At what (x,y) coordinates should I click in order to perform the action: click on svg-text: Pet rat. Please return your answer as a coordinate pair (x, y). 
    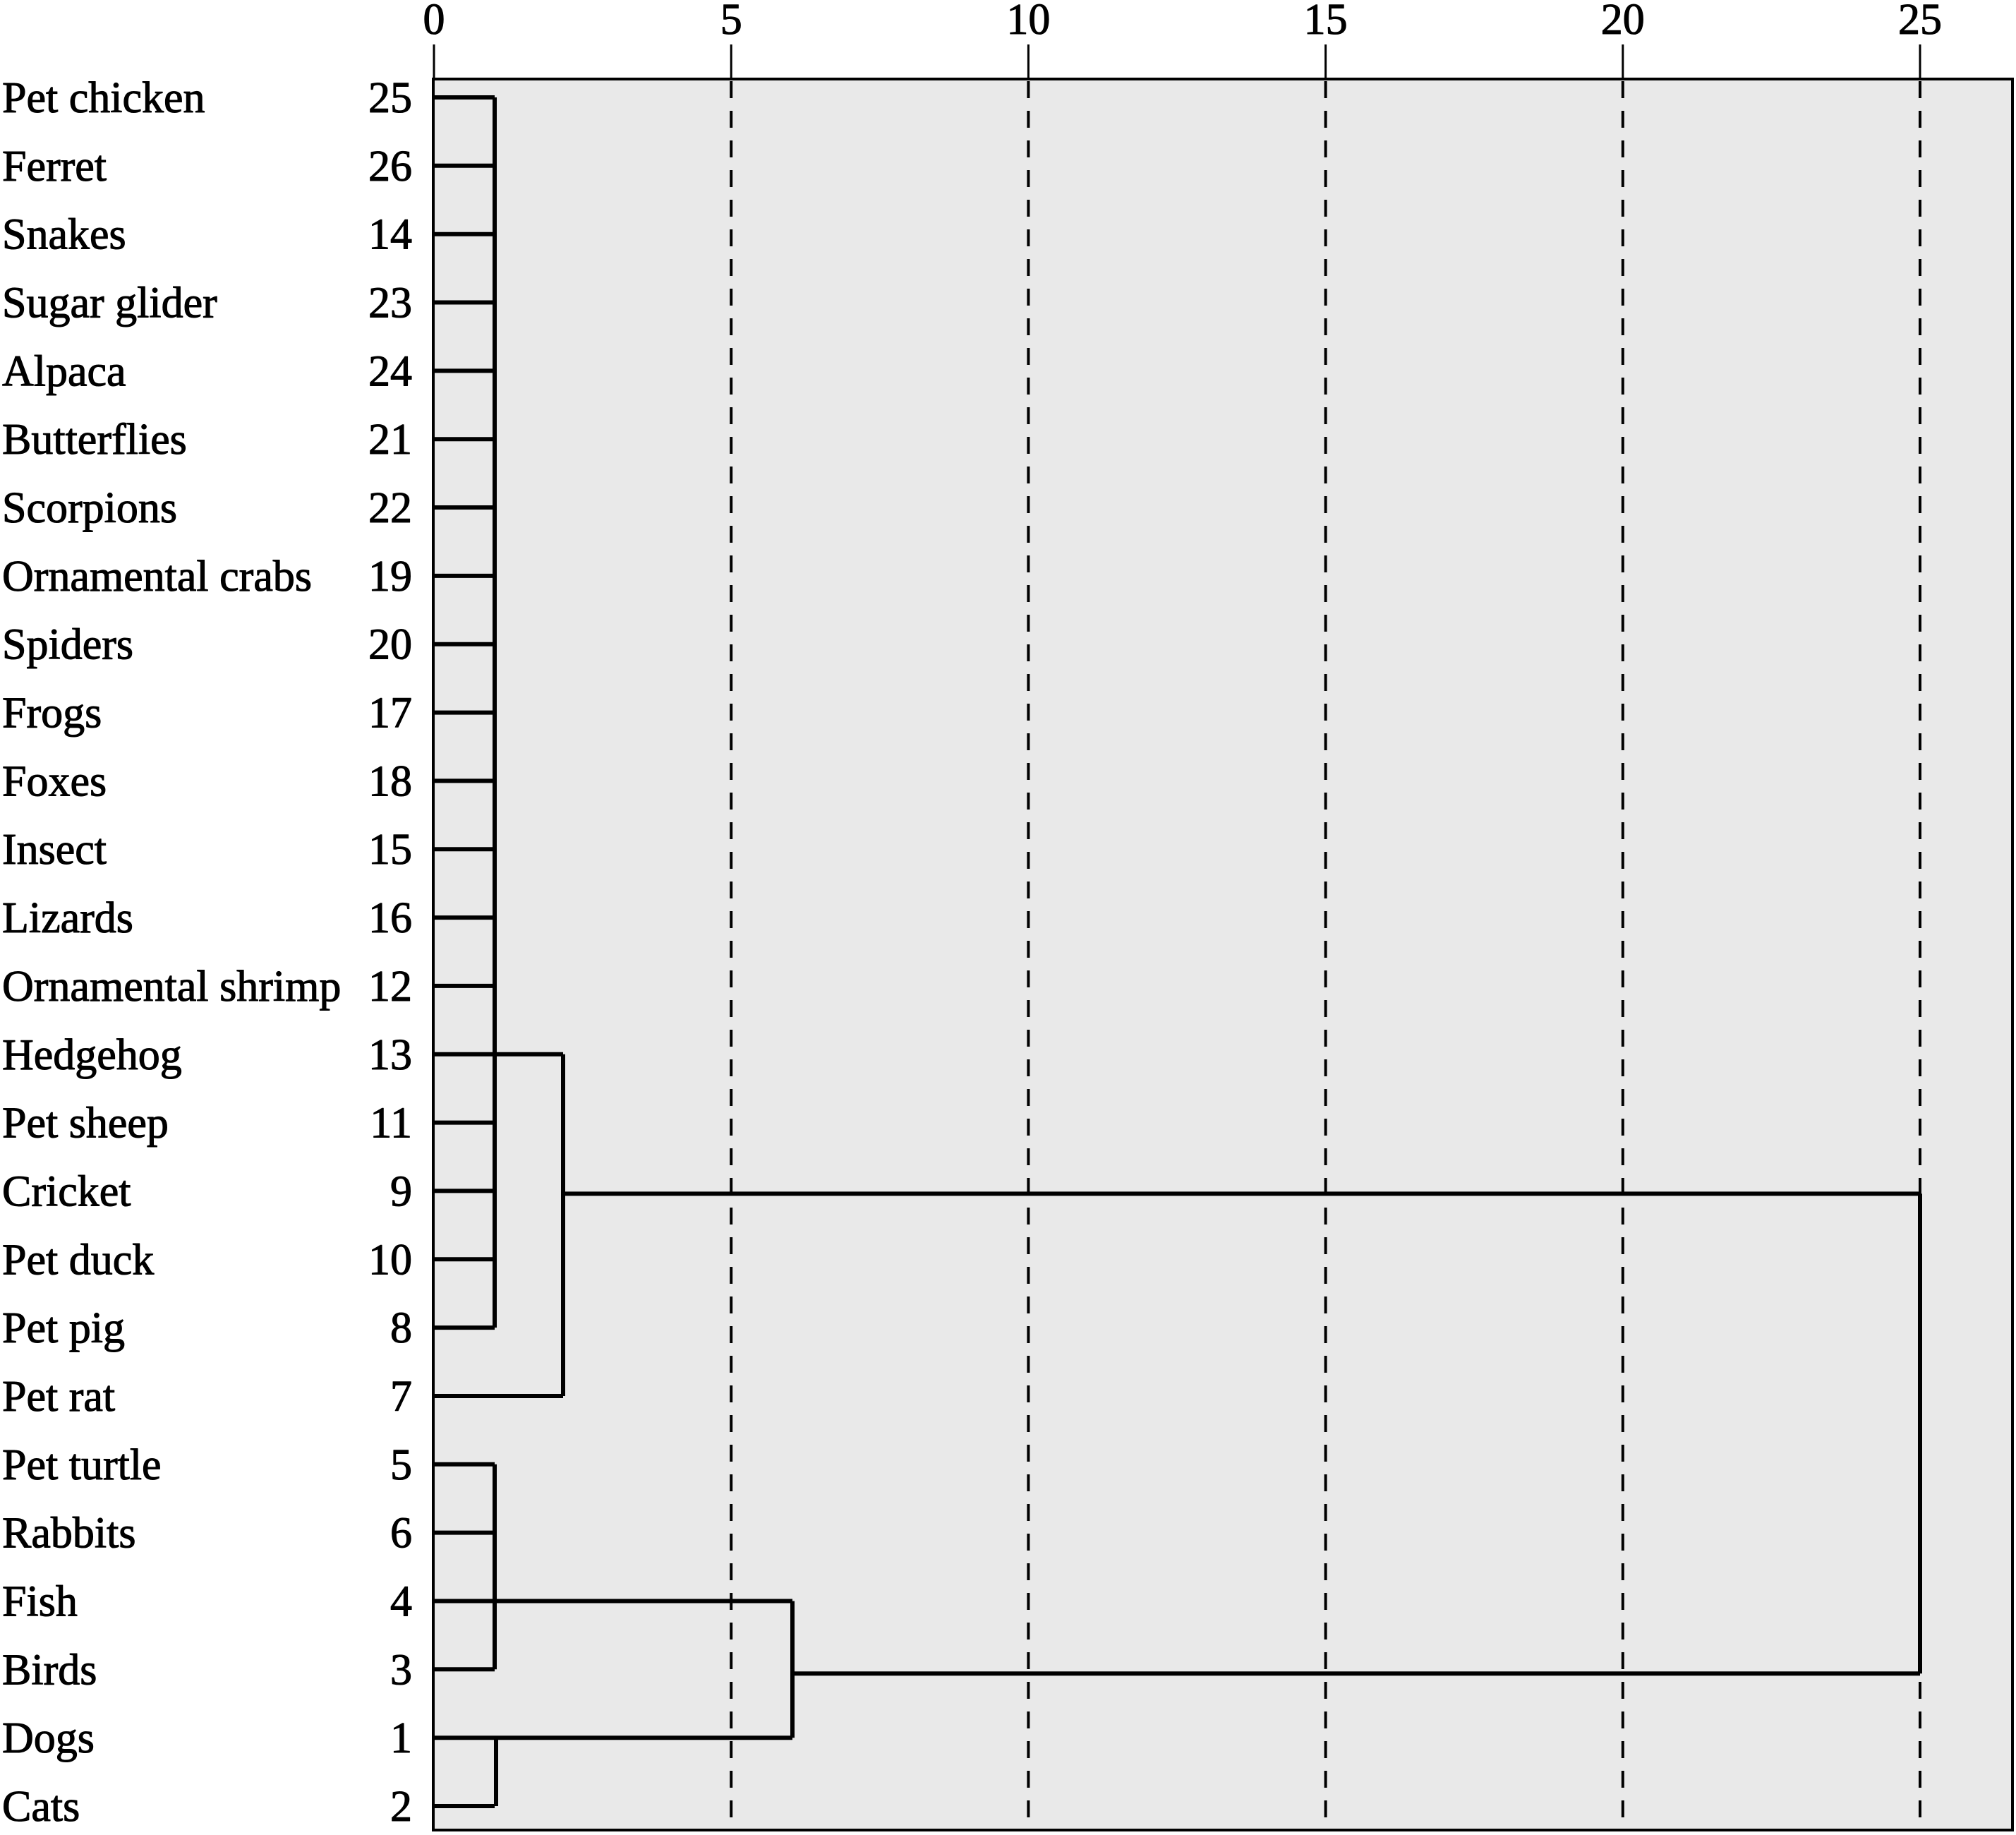
    Looking at the image, I should click on (58, 1397).